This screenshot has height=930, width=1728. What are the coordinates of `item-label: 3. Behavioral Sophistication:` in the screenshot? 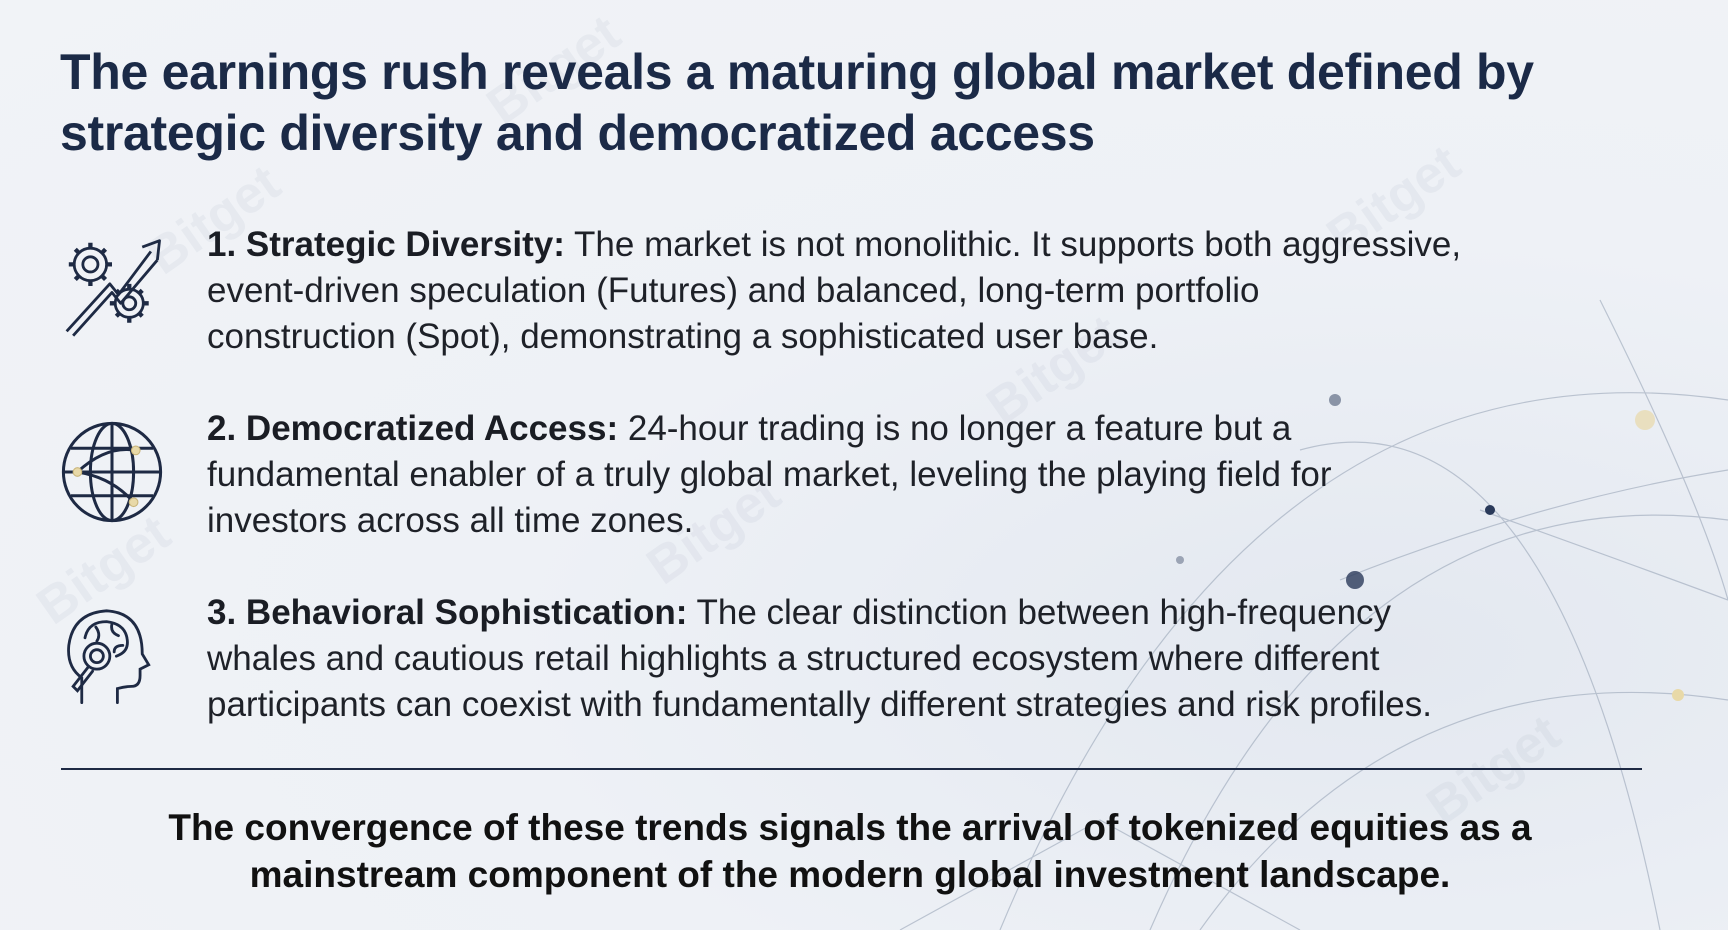 It's located at (447, 612).